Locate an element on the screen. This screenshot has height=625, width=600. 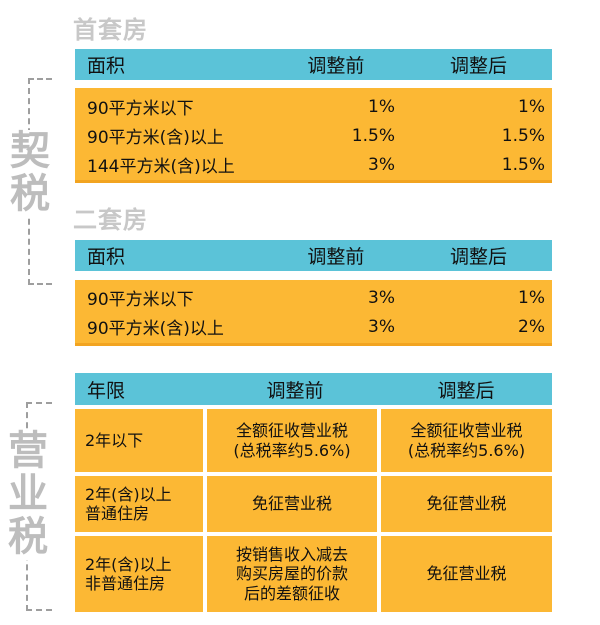
before-cell: 按销售收入减去 购买房屋的价款 后的差额征收 is located at coordinates (292, 574).